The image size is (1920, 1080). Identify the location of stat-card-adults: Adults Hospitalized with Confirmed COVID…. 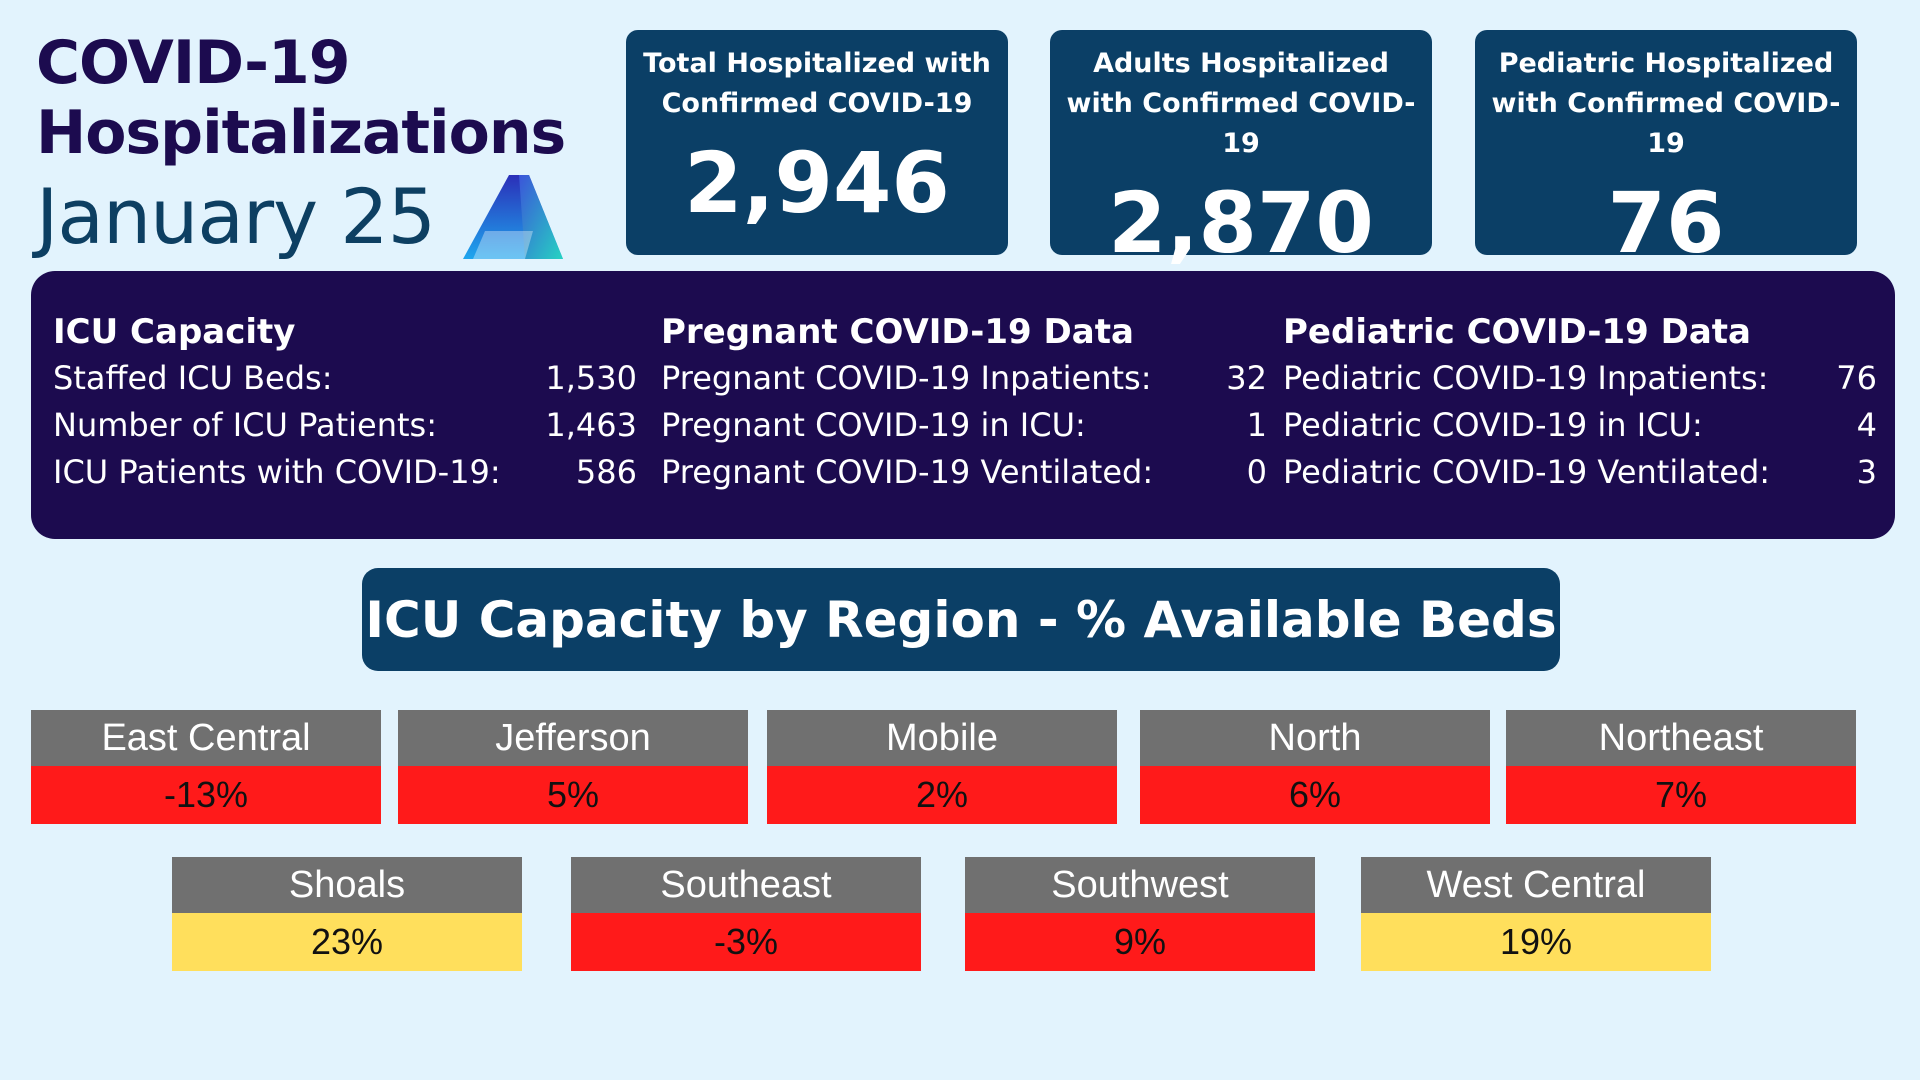
(1241, 149).